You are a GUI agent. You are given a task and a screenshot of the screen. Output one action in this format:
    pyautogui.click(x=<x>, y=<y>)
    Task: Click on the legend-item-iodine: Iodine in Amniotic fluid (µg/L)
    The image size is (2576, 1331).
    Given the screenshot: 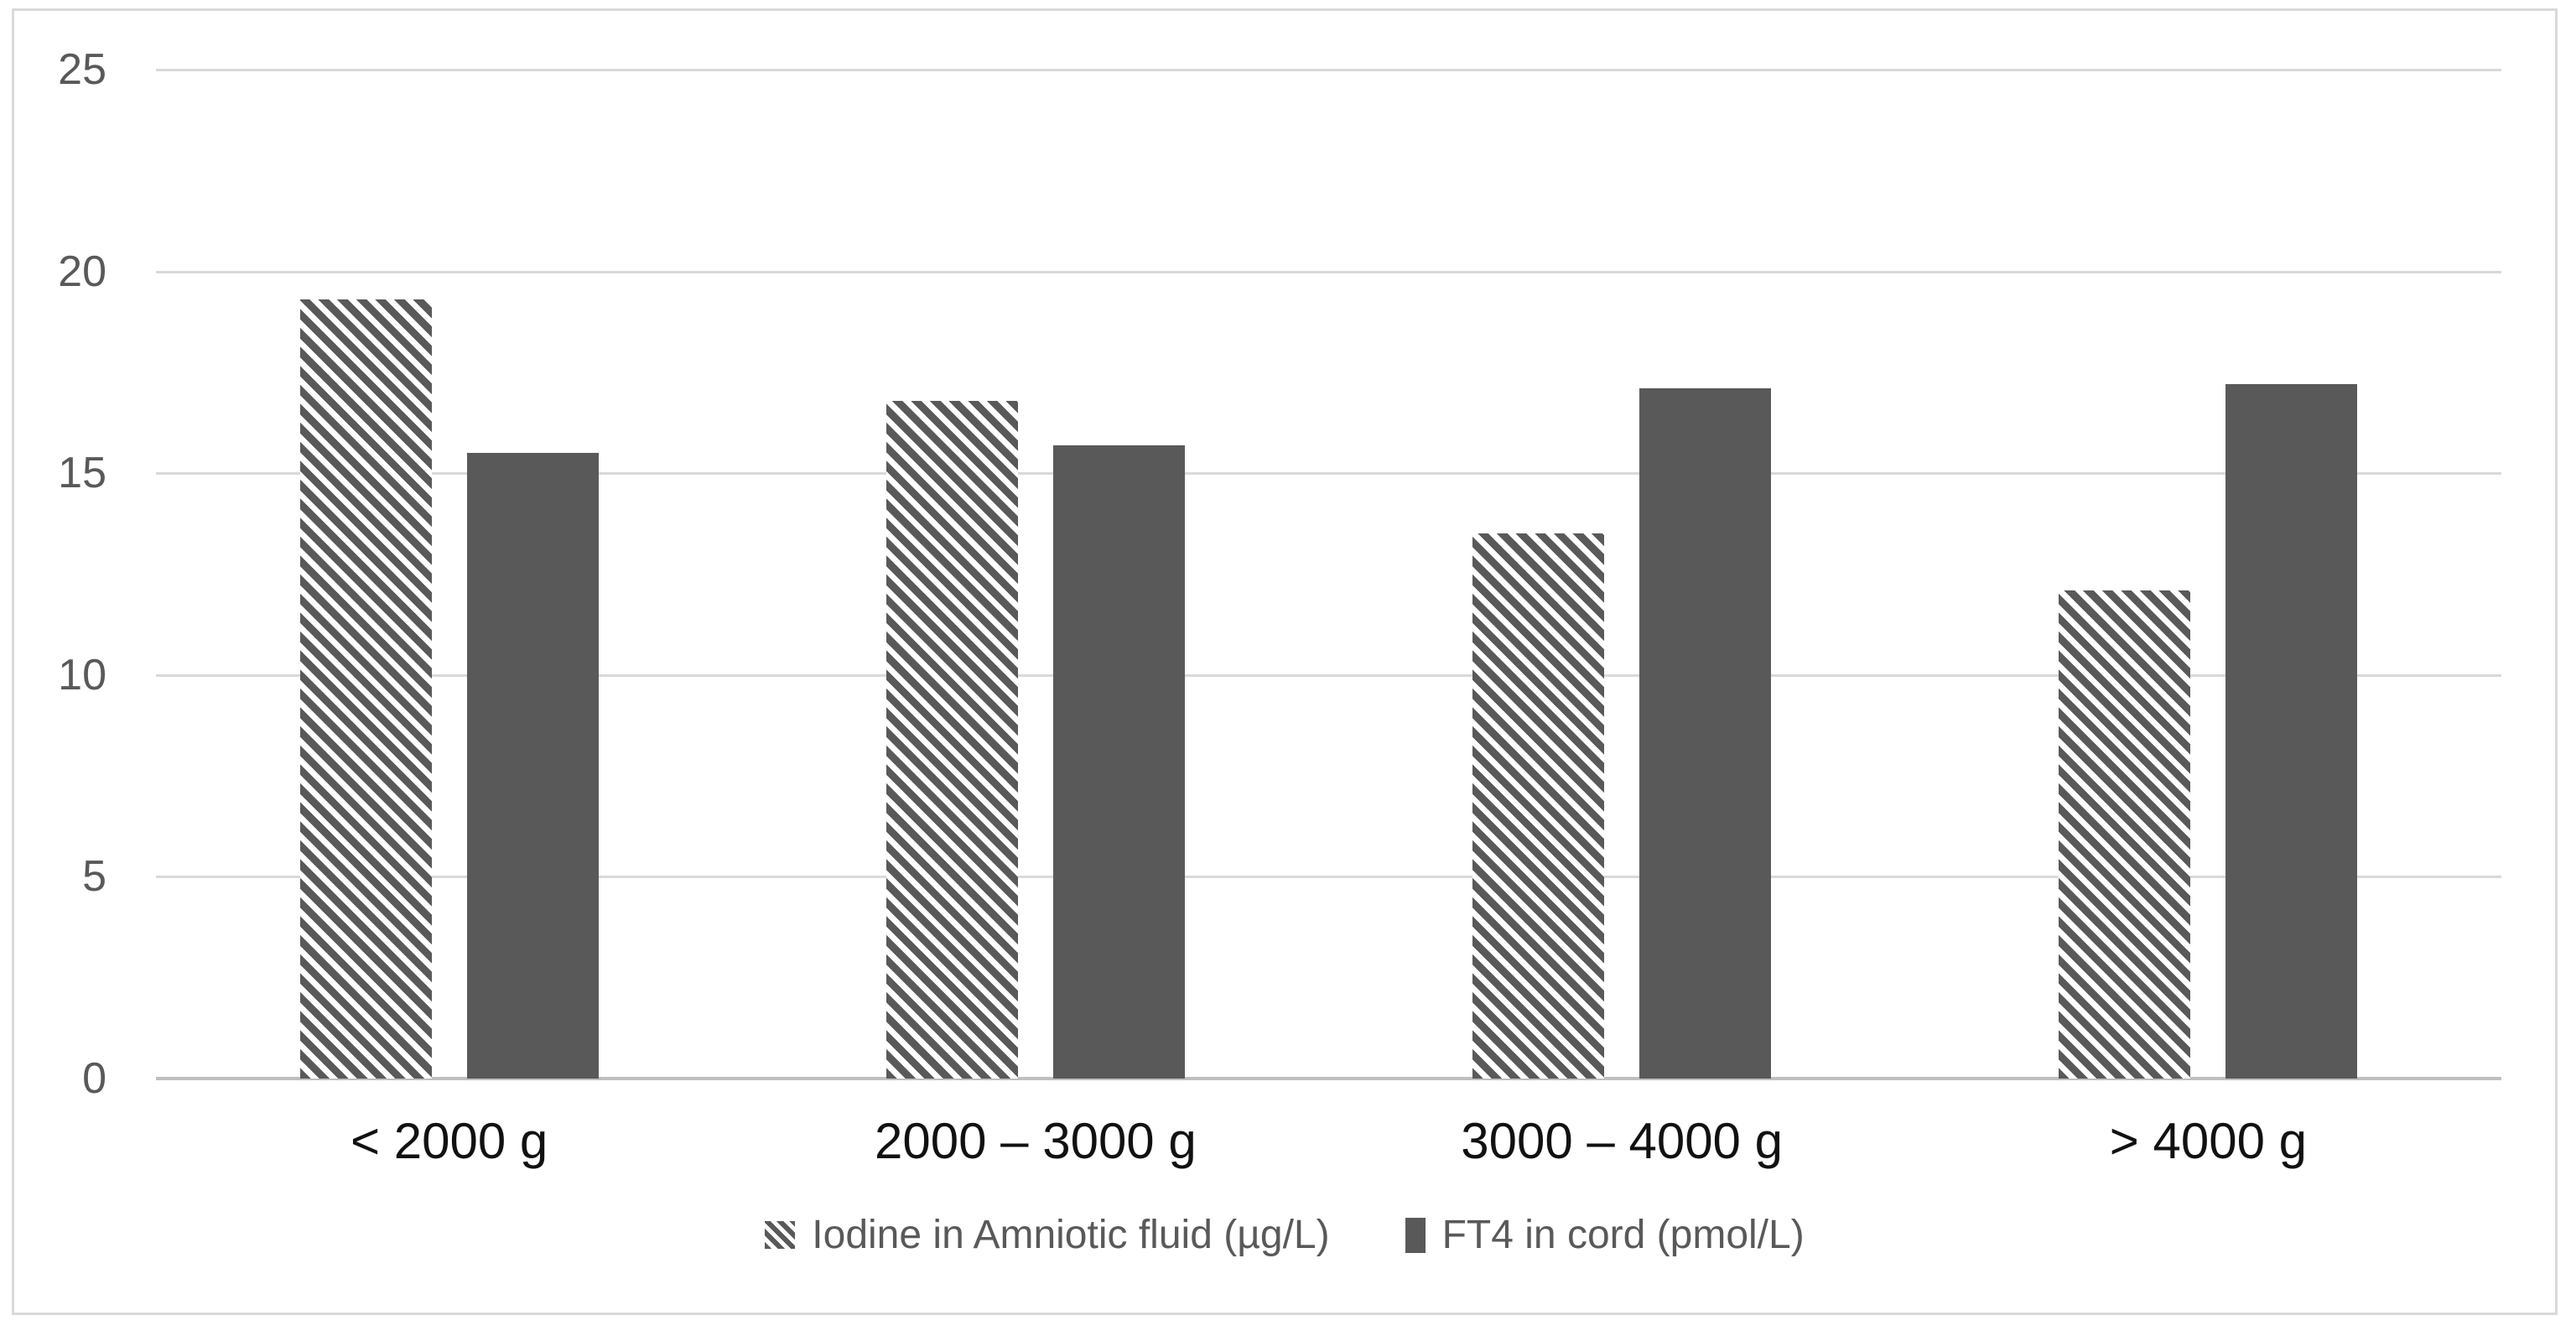 What is the action you would take?
    pyautogui.click(x=1047, y=1235)
    